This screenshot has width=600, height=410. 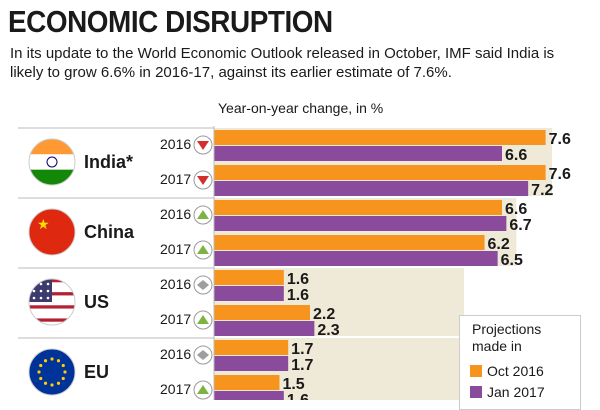 What do you see at coordinates (515, 371) in the screenshot?
I see `legend-label-oct-2016: Oct 2016` at bounding box center [515, 371].